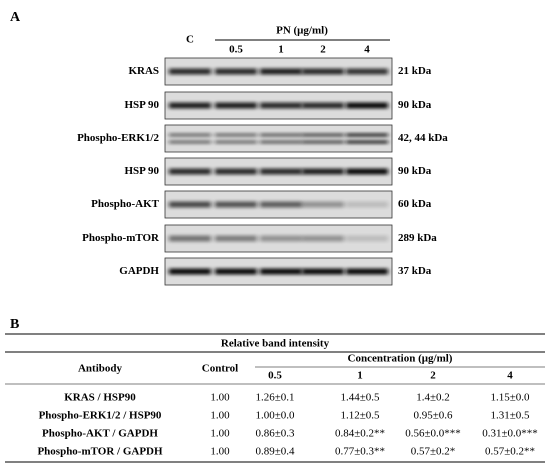  Describe the element at coordinates (139, 271) in the screenshot. I see `protein-label: GAPDH` at that location.